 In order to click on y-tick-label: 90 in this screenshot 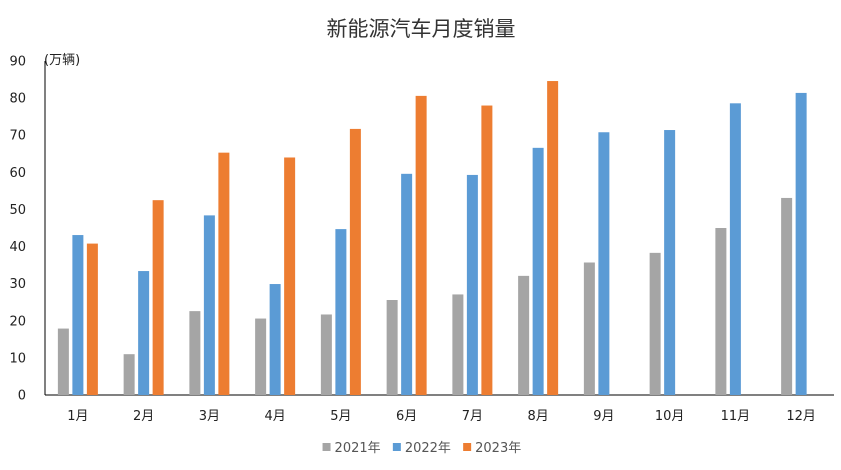, I will do `click(17, 62)`.